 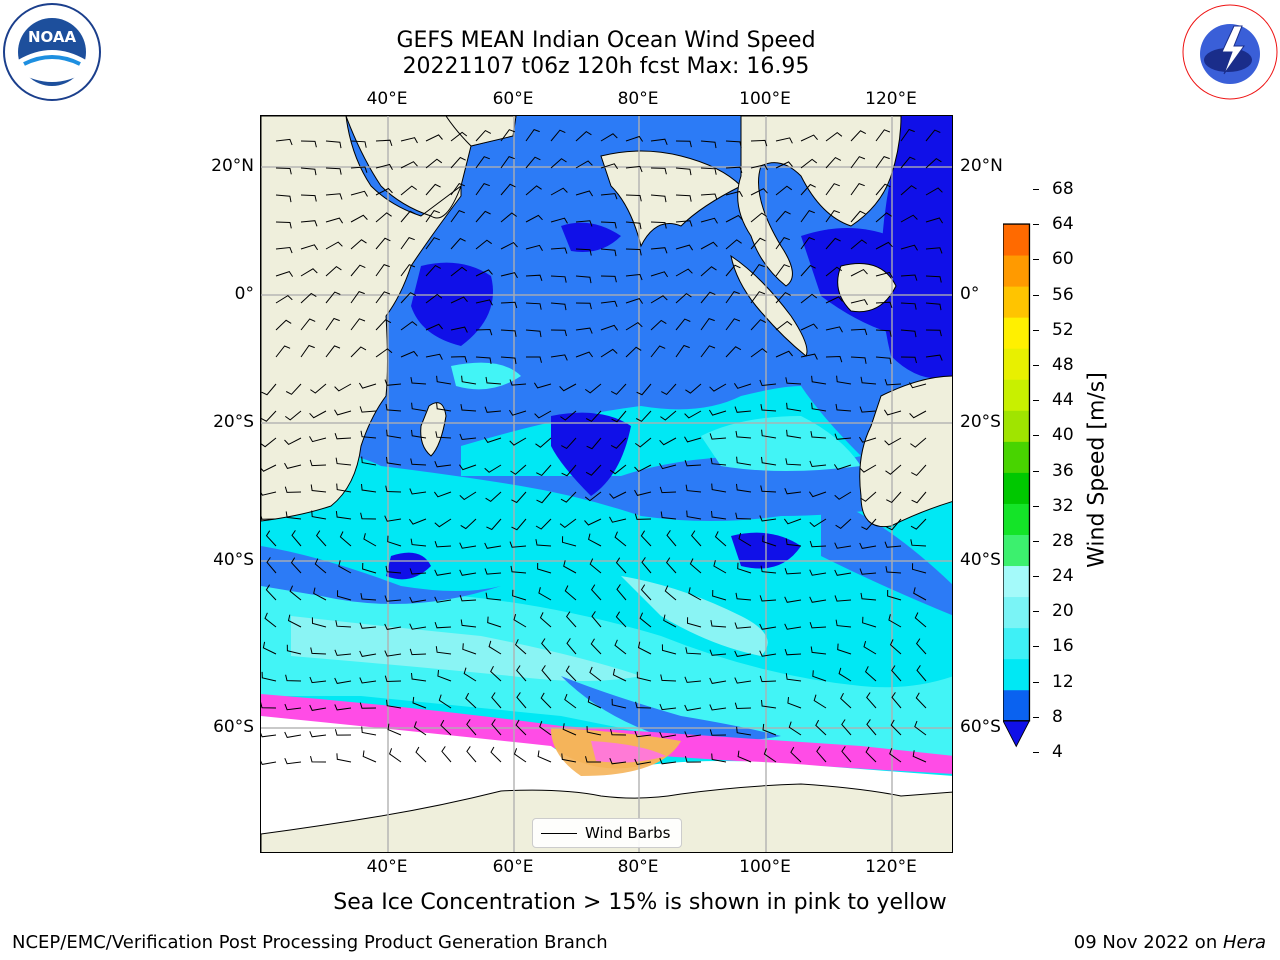 What do you see at coordinates (1057, 752) in the screenshot?
I see `colorbar-tick-label: 4` at bounding box center [1057, 752].